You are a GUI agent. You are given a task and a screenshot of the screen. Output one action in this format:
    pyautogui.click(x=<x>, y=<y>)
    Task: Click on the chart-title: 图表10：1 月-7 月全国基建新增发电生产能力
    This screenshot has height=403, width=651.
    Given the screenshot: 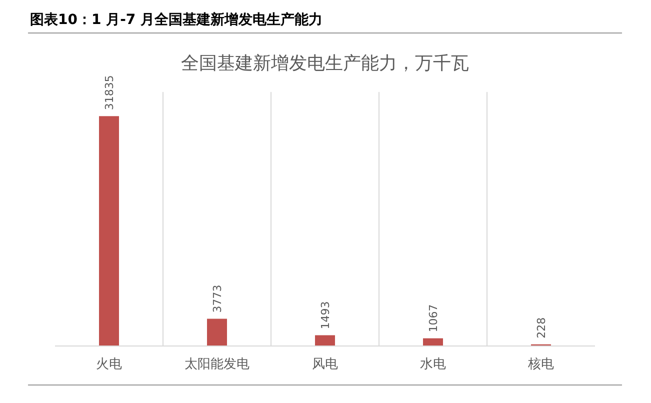 What is the action you would take?
    pyautogui.click(x=176, y=19)
    